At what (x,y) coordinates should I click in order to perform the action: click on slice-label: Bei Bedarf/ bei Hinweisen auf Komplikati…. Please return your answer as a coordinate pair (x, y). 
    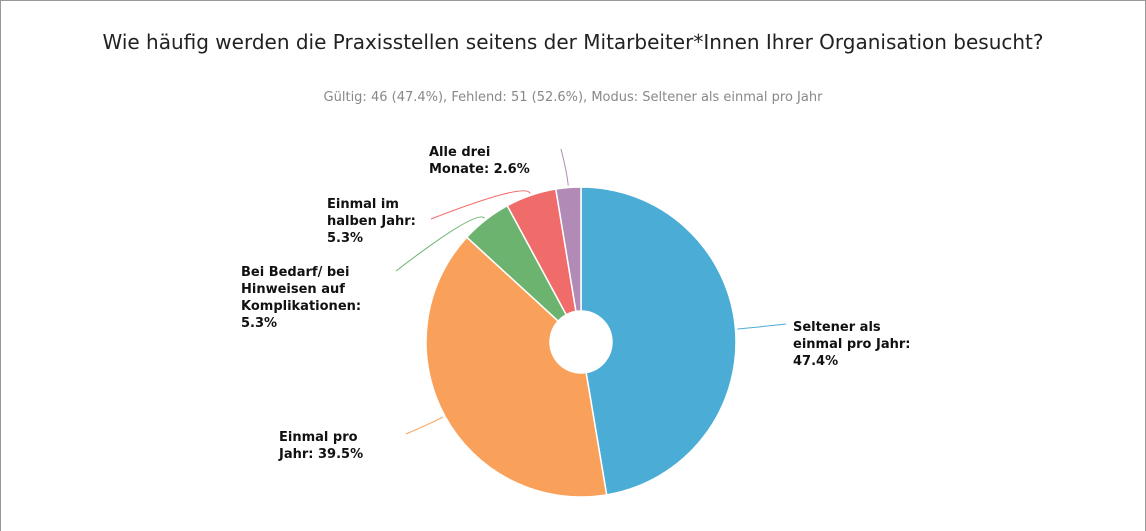
    Looking at the image, I should click on (316, 298).